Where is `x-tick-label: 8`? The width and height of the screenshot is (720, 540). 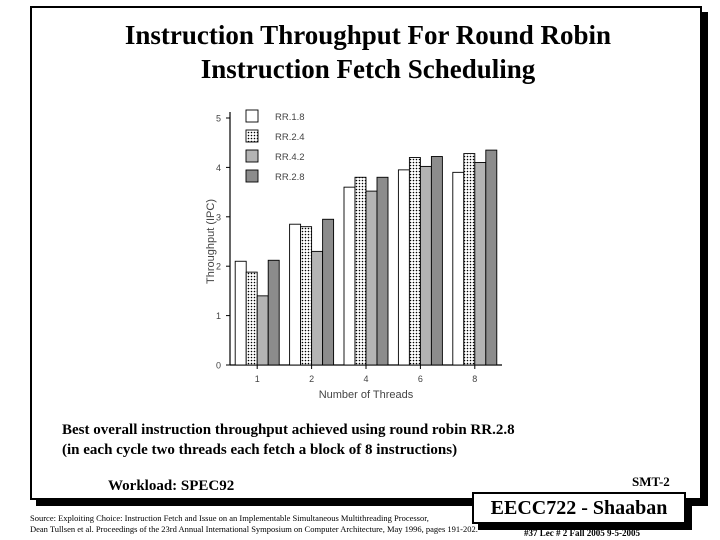
x-tick-label: 8 is located at coordinates (474, 379).